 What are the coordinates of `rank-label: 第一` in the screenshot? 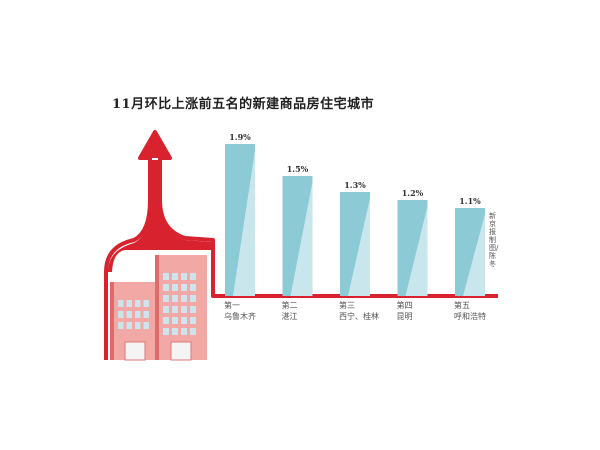 It's located at (232, 305).